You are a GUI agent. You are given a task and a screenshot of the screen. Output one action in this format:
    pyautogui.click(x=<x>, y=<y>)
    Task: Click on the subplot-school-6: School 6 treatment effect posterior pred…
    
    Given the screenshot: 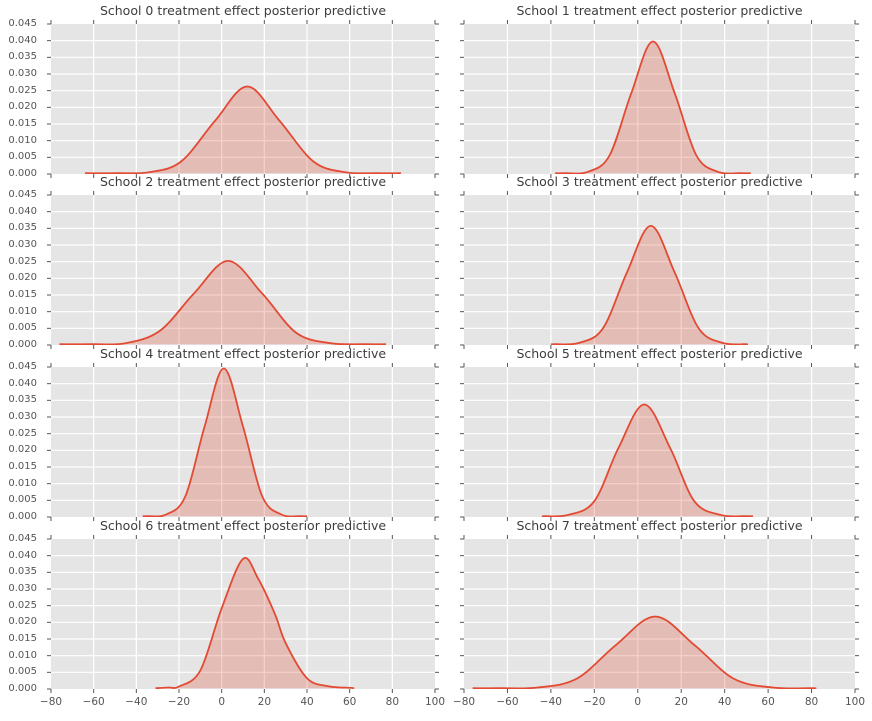 What is the action you would take?
    pyautogui.click(x=226, y=613)
    